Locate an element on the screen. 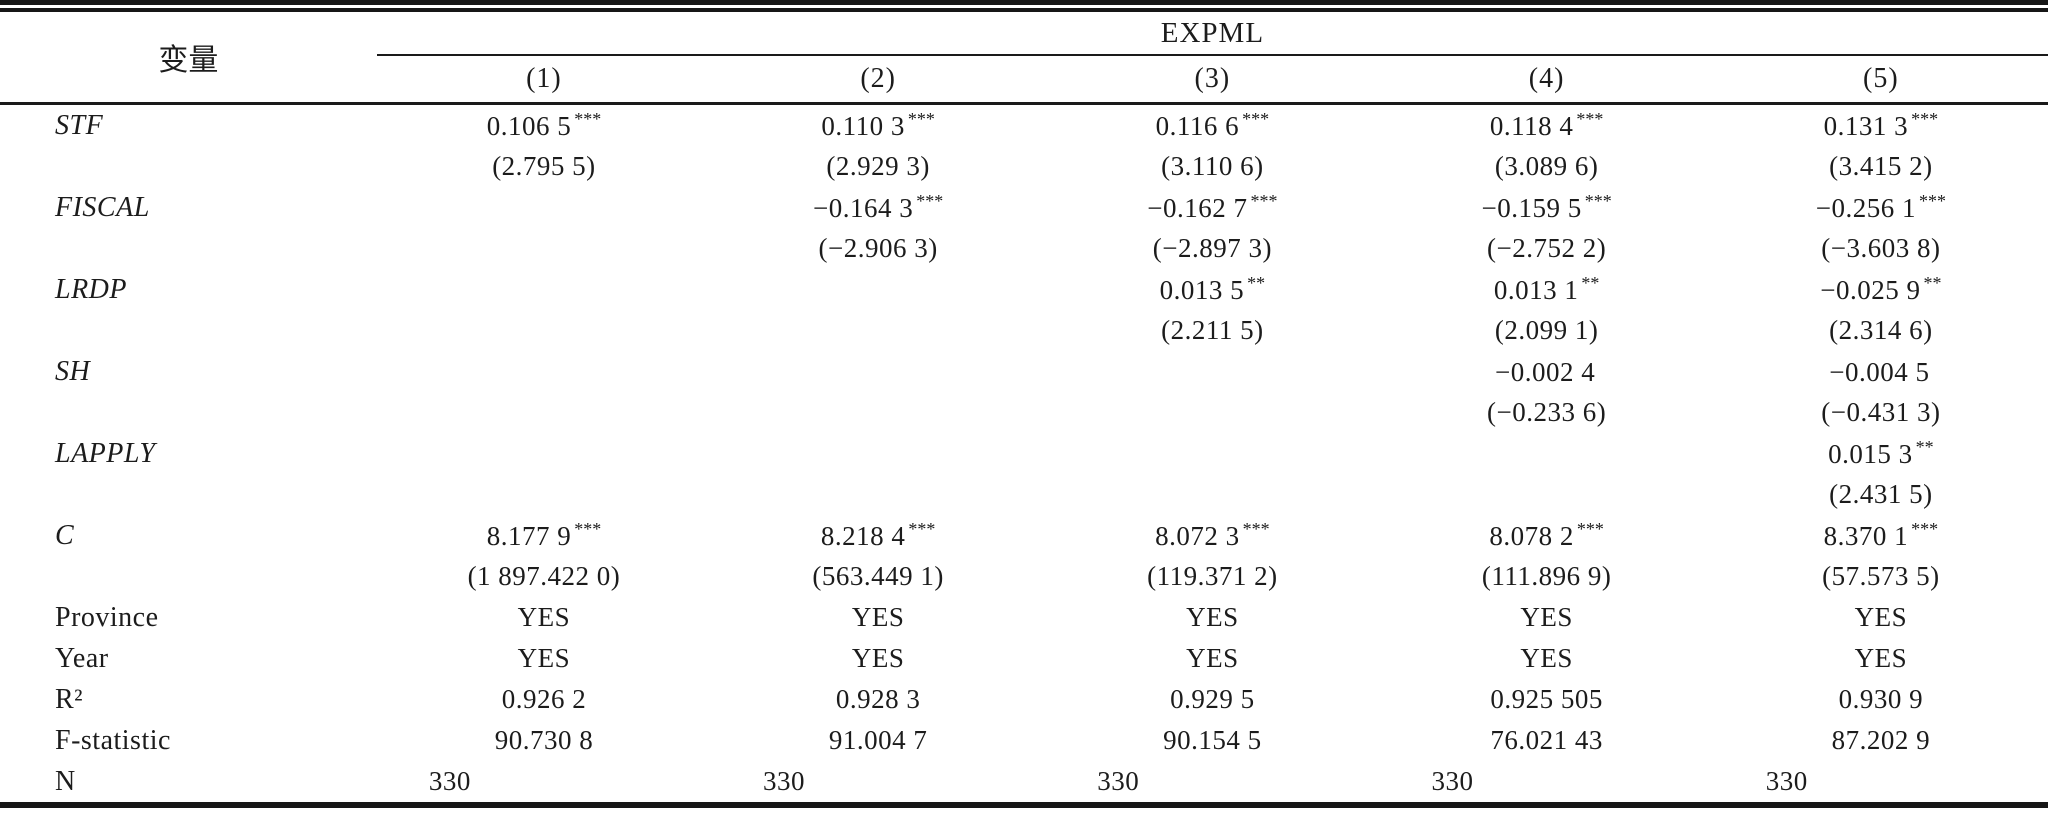 This screenshot has height=816, width=2048. coef-value: 0.015 3 is located at coordinates (1870, 454).